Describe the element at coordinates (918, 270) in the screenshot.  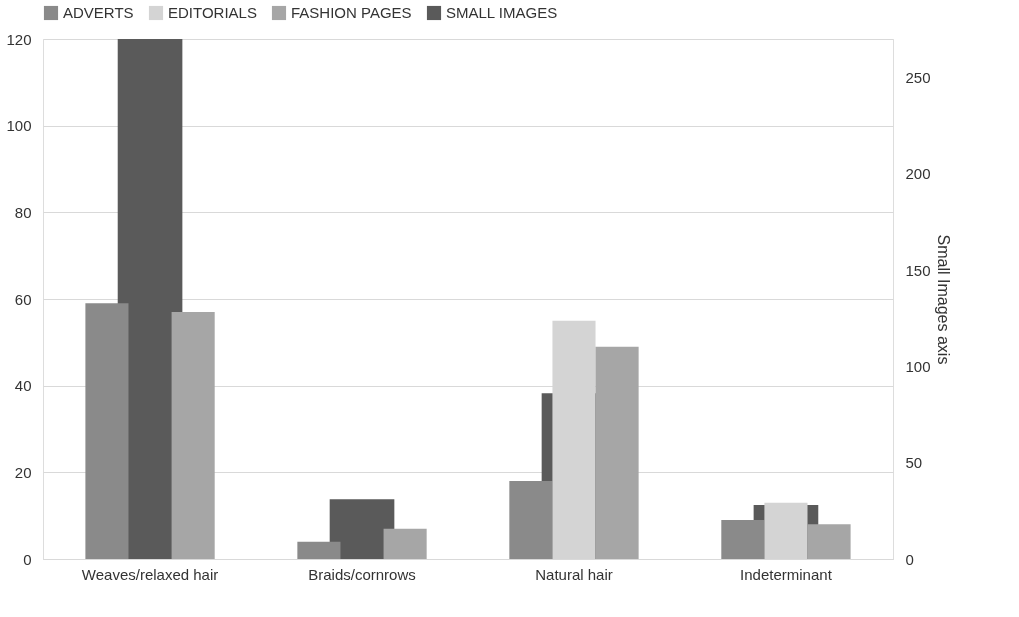
I see `y2-tick-label: 150` at that location.